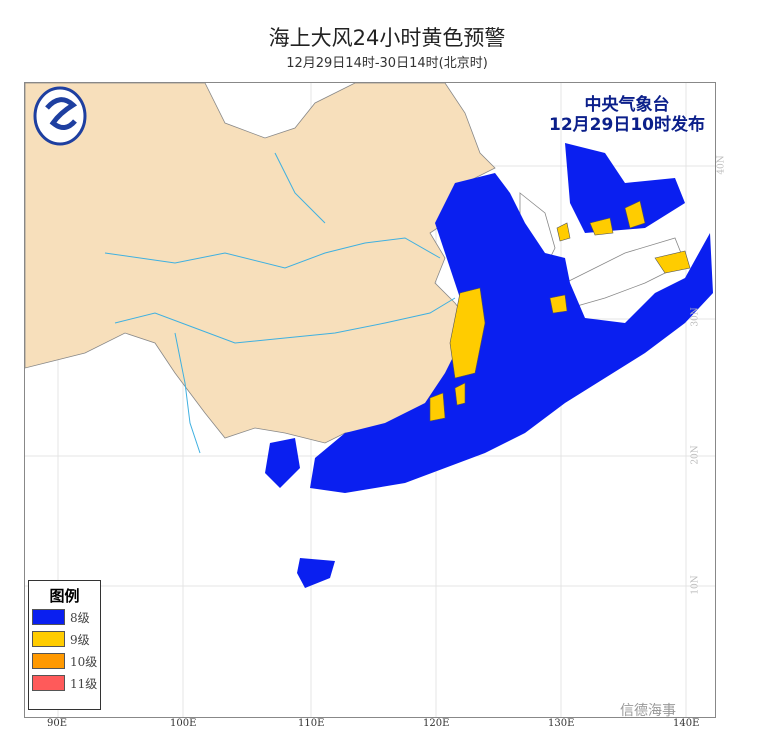  I want to click on legend: 图例 8级 9级 10级 11级, so click(64, 645).